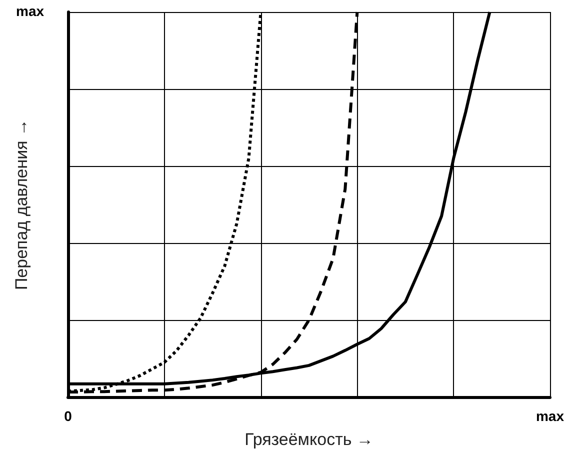 The height and width of the screenshot is (453, 573). Describe the element at coordinates (309, 439) in the screenshot. I see `x-axis-title: Грязеёмкость →` at that location.